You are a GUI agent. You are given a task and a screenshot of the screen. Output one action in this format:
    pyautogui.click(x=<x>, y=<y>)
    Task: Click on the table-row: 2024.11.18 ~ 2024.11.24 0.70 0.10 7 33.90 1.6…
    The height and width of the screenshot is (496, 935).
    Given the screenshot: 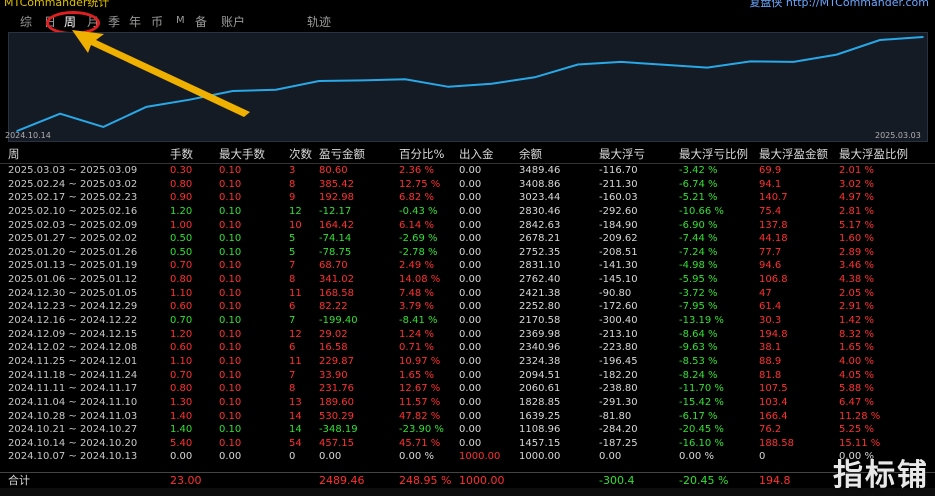 What is the action you would take?
    pyautogui.click(x=467, y=376)
    